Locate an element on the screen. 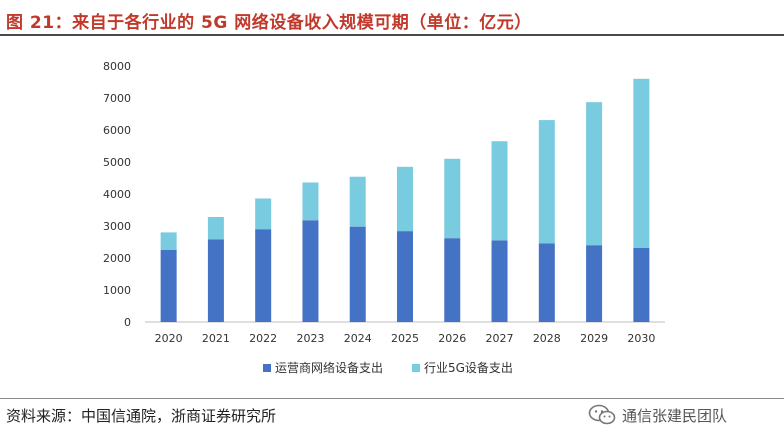 This screenshot has width=784, height=439. legend-label-industry: 行业5G设备支出 is located at coordinates (468, 368).